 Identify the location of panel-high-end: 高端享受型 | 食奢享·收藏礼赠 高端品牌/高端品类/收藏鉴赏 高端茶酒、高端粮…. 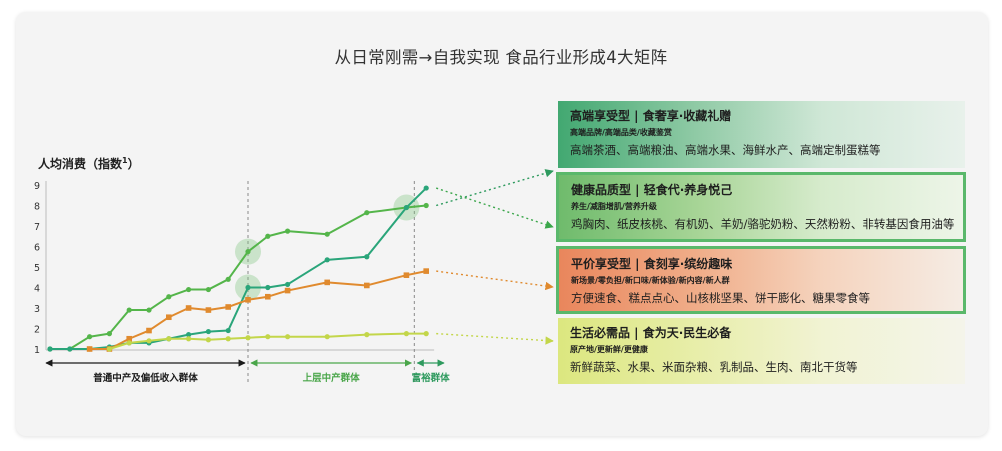
(761, 134).